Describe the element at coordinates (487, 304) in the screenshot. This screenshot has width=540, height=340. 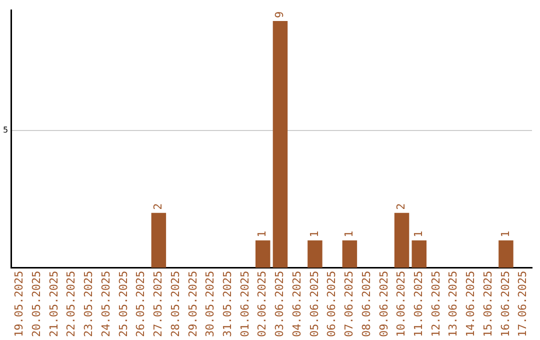
I see `x-tick-label: 15.06.2025` at that location.